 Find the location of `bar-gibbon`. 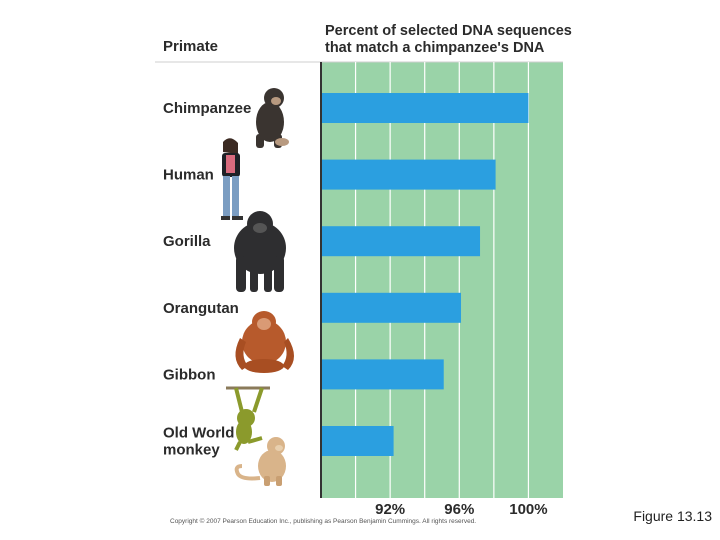

bar-gibbon is located at coordinates (383, 374).